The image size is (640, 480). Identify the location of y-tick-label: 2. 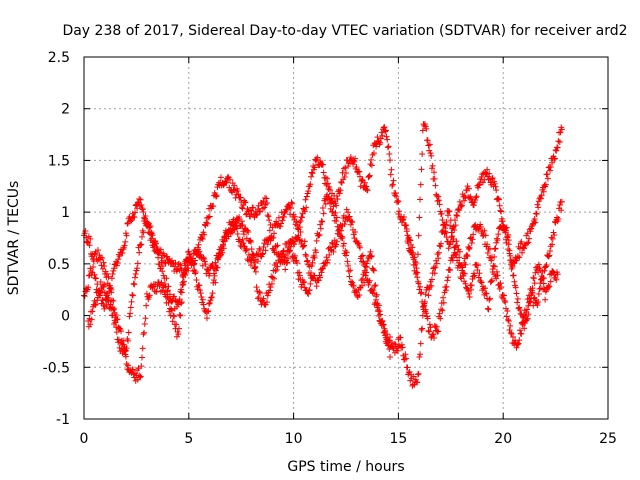
(65, 110).